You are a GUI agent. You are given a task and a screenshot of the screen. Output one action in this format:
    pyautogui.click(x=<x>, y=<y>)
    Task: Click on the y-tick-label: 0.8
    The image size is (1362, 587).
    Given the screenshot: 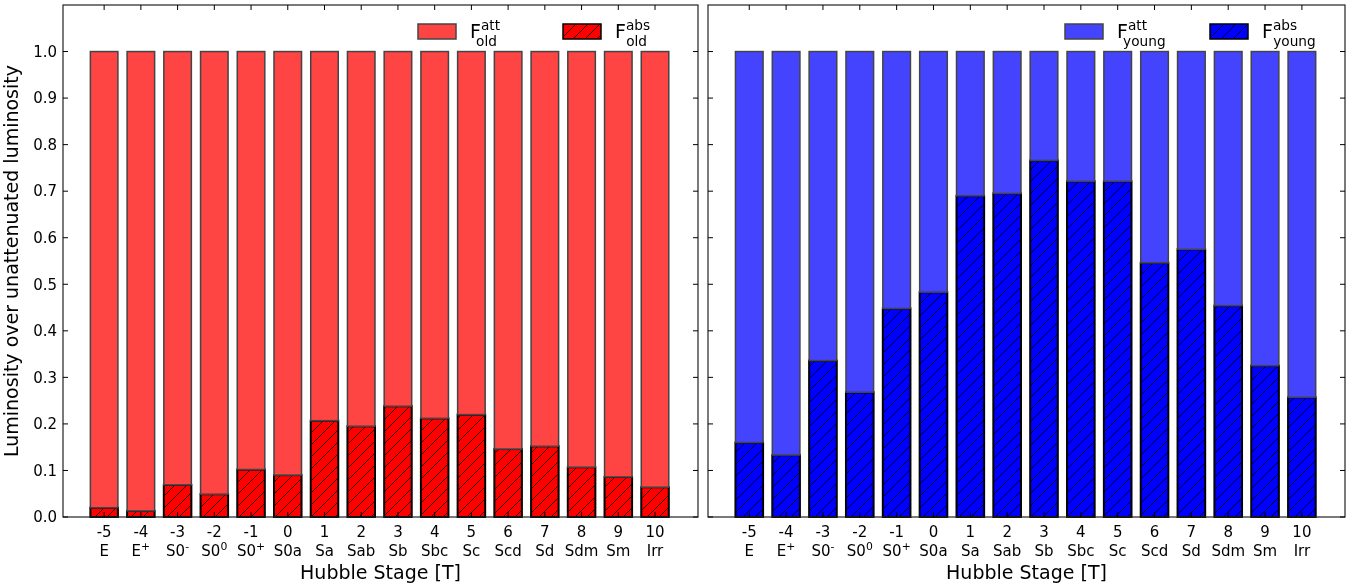 What is the action you would take?
    pyautogui.click(x=45, y=144)
    